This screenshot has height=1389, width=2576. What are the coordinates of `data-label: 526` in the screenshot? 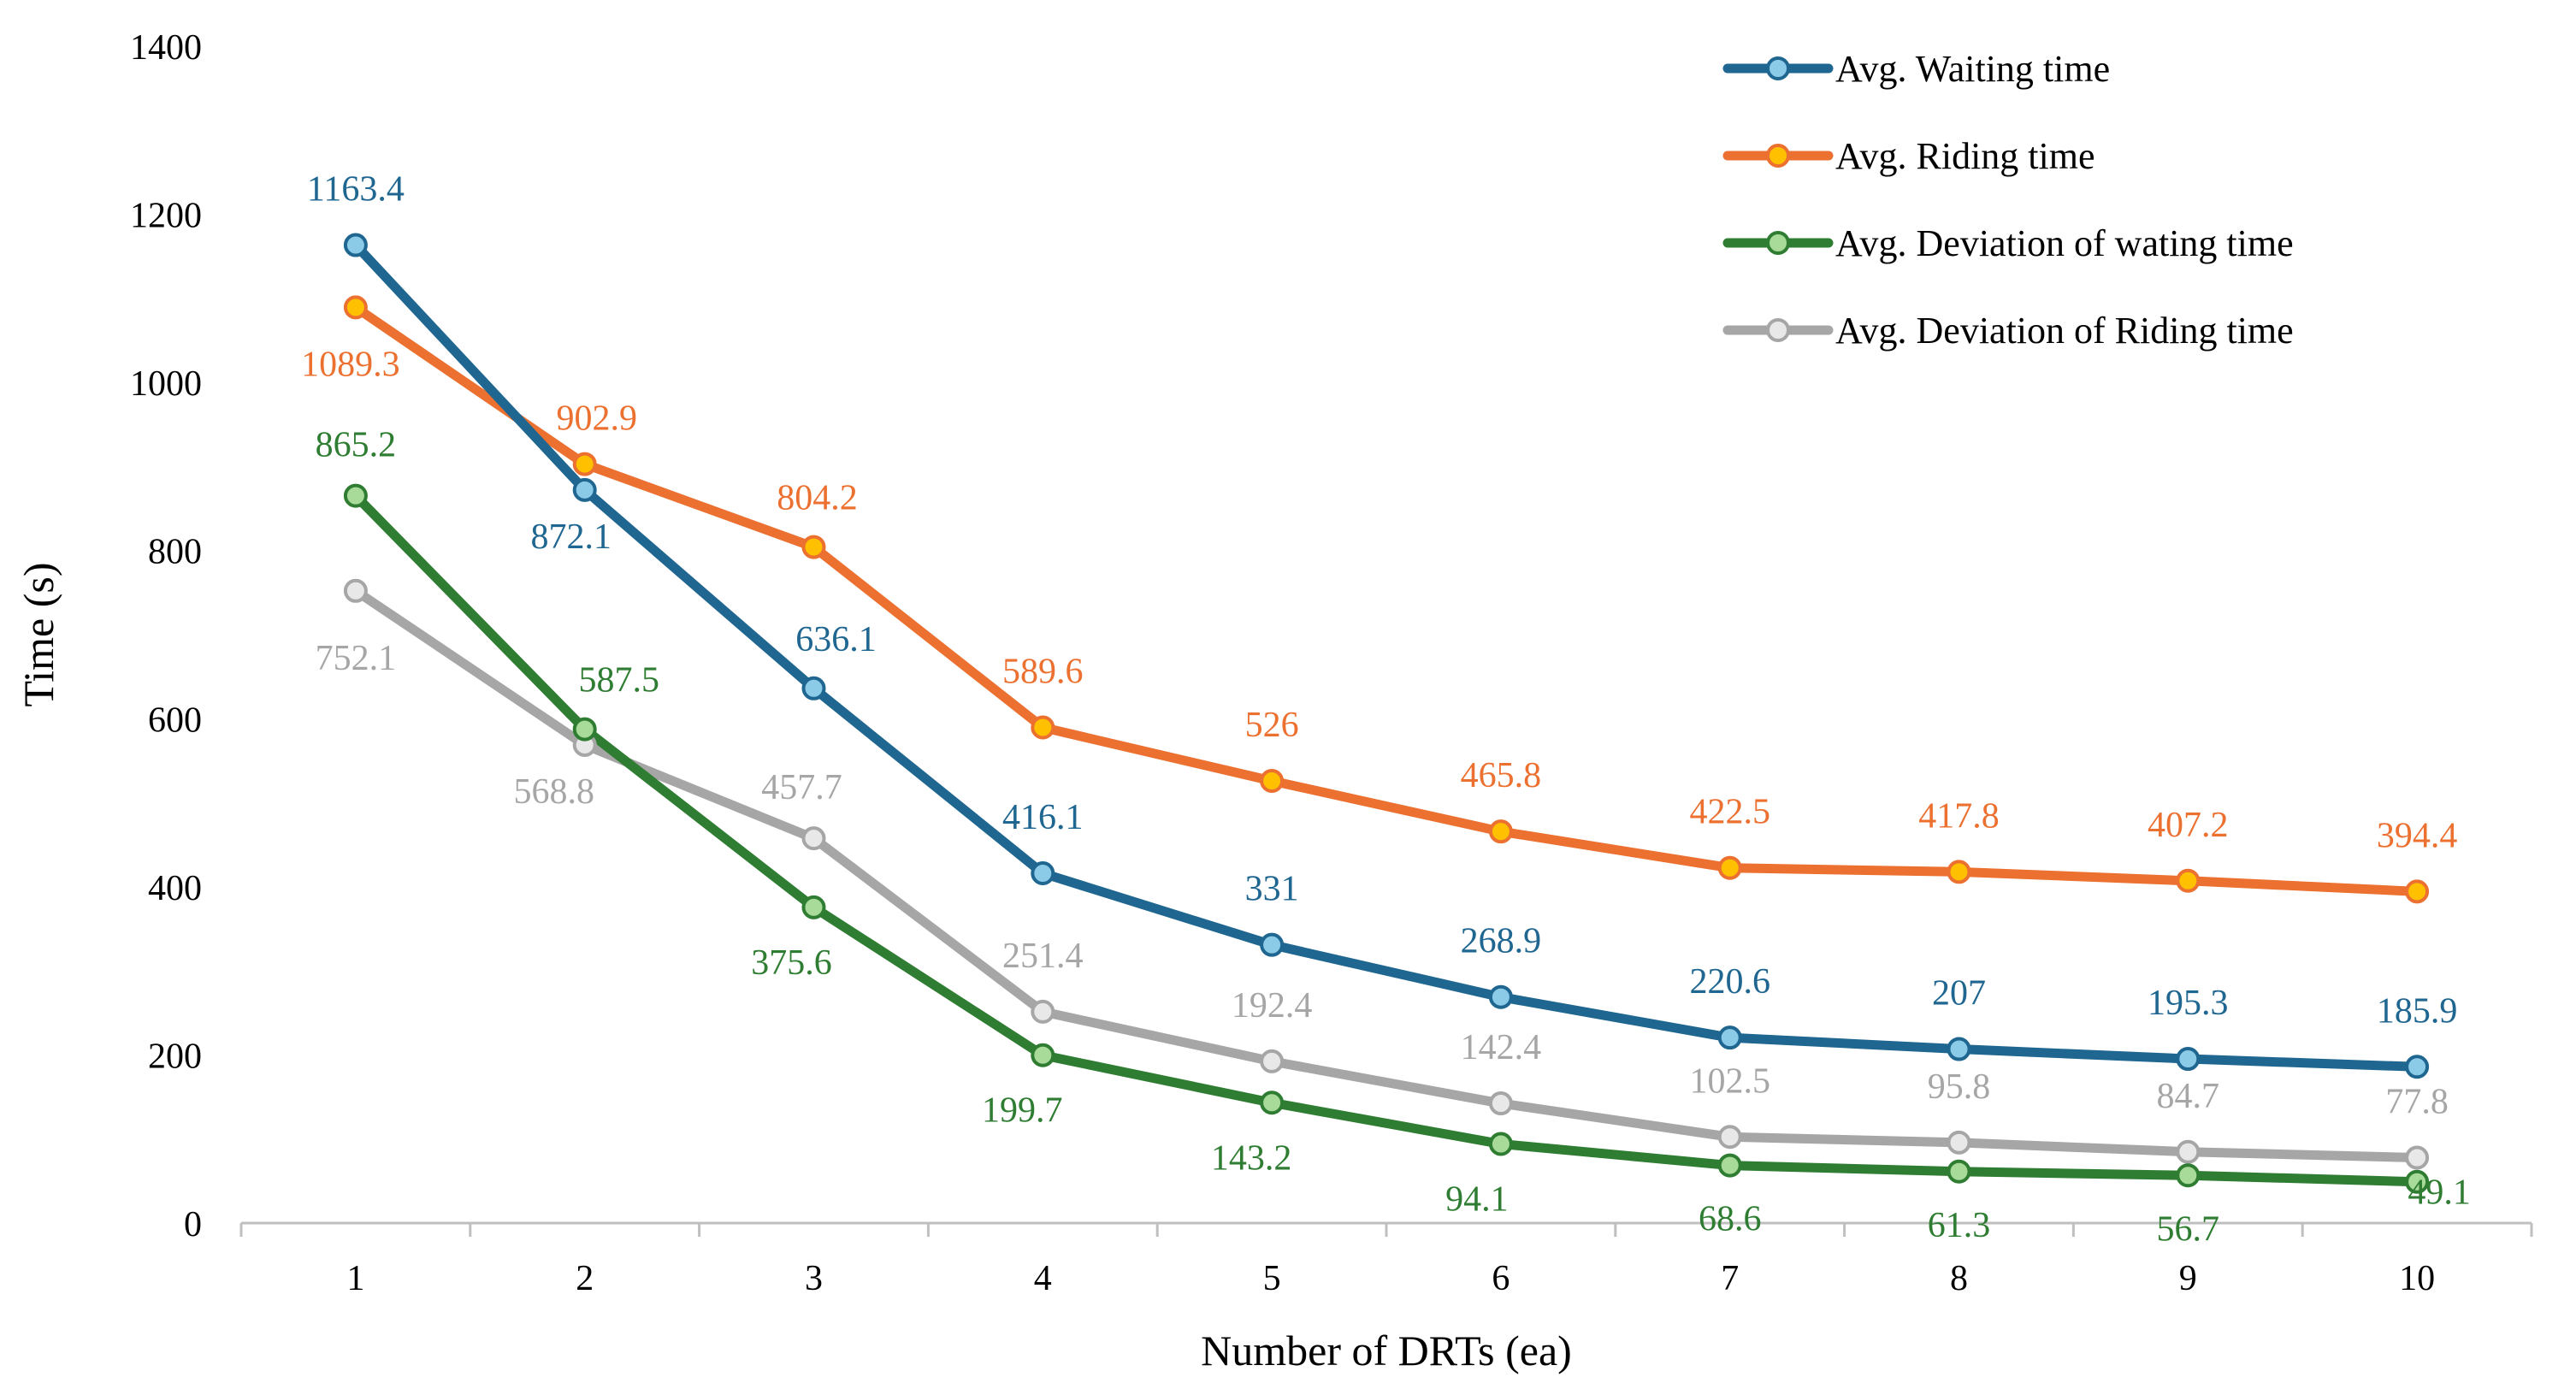 It's located at (1272, 725).